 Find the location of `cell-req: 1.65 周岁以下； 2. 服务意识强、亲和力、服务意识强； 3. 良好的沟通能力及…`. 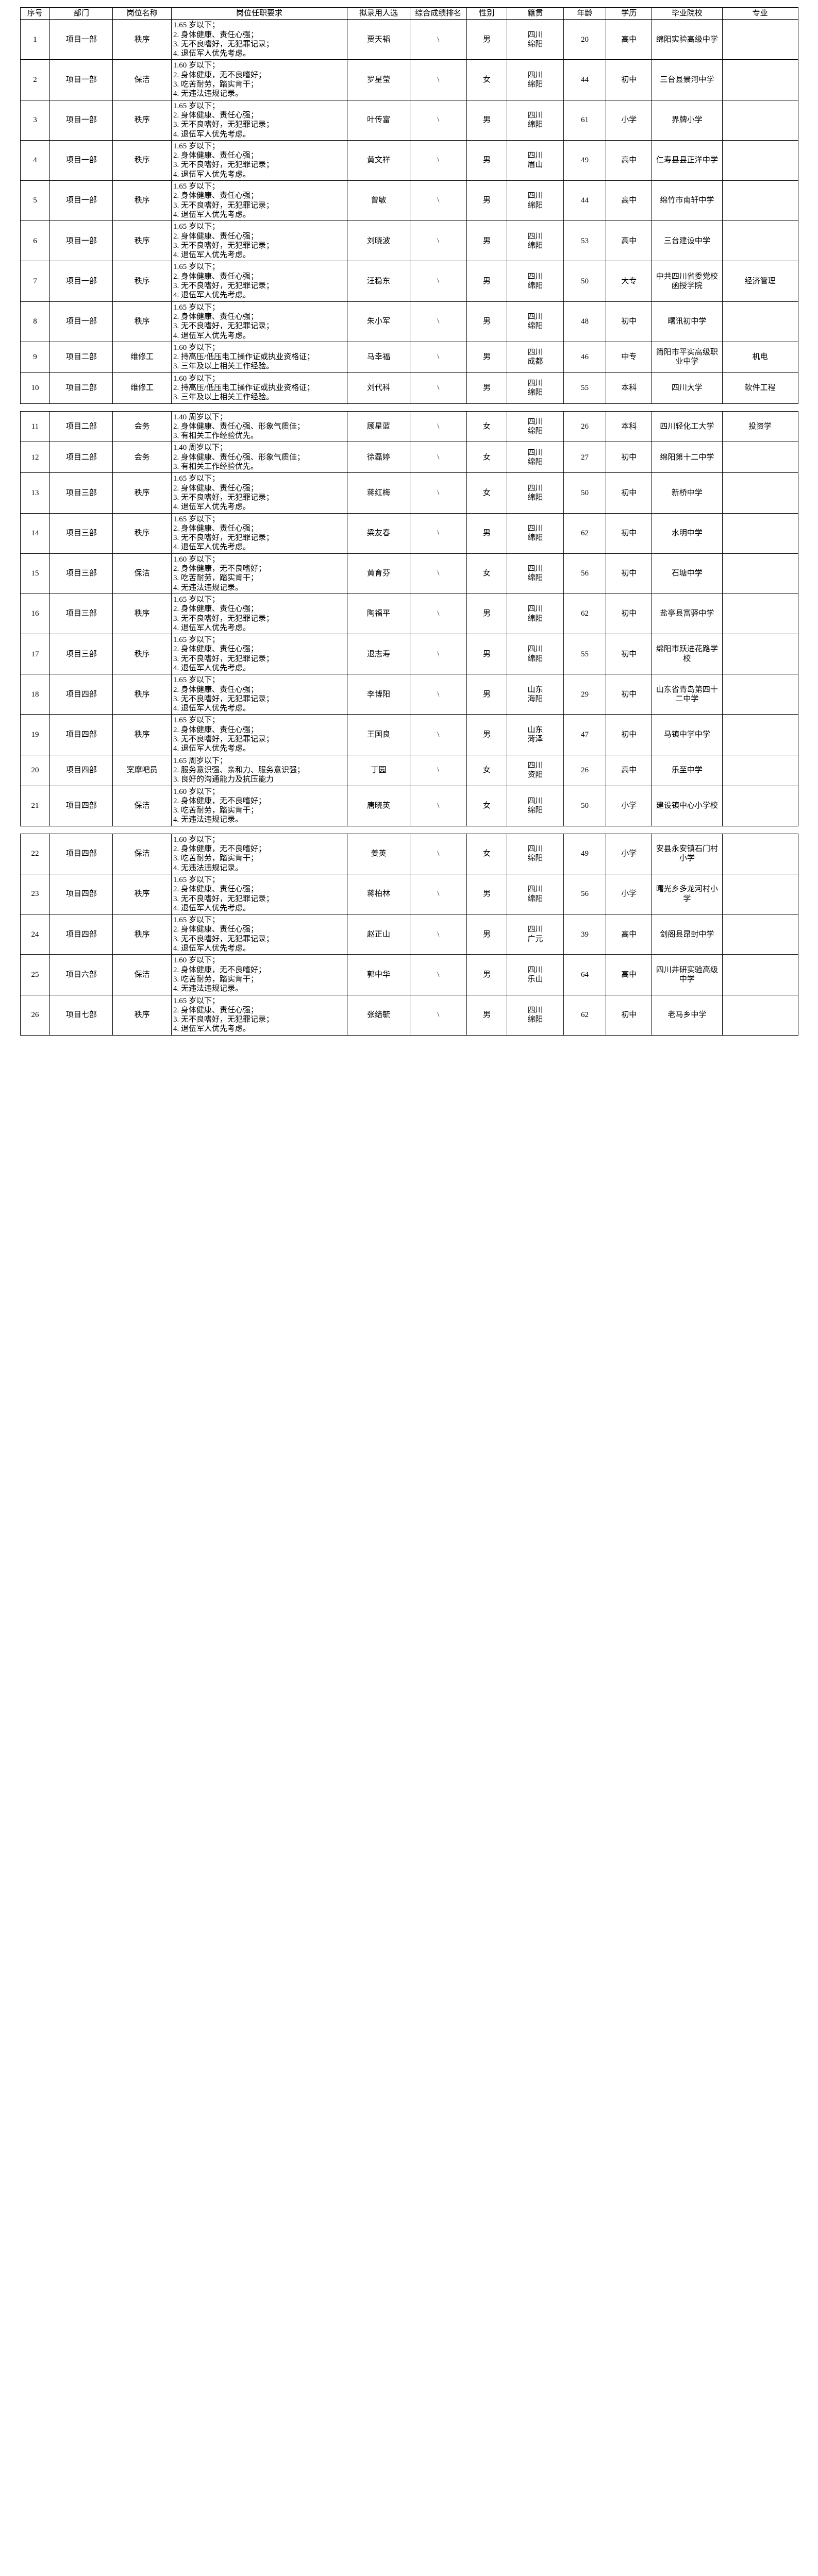

cell-req: 1.65 周岁以下； 2. 服务意识强、亲和力、服务意识强； 3. 良好的沟通能力及… is located at coordinates (259, 770).